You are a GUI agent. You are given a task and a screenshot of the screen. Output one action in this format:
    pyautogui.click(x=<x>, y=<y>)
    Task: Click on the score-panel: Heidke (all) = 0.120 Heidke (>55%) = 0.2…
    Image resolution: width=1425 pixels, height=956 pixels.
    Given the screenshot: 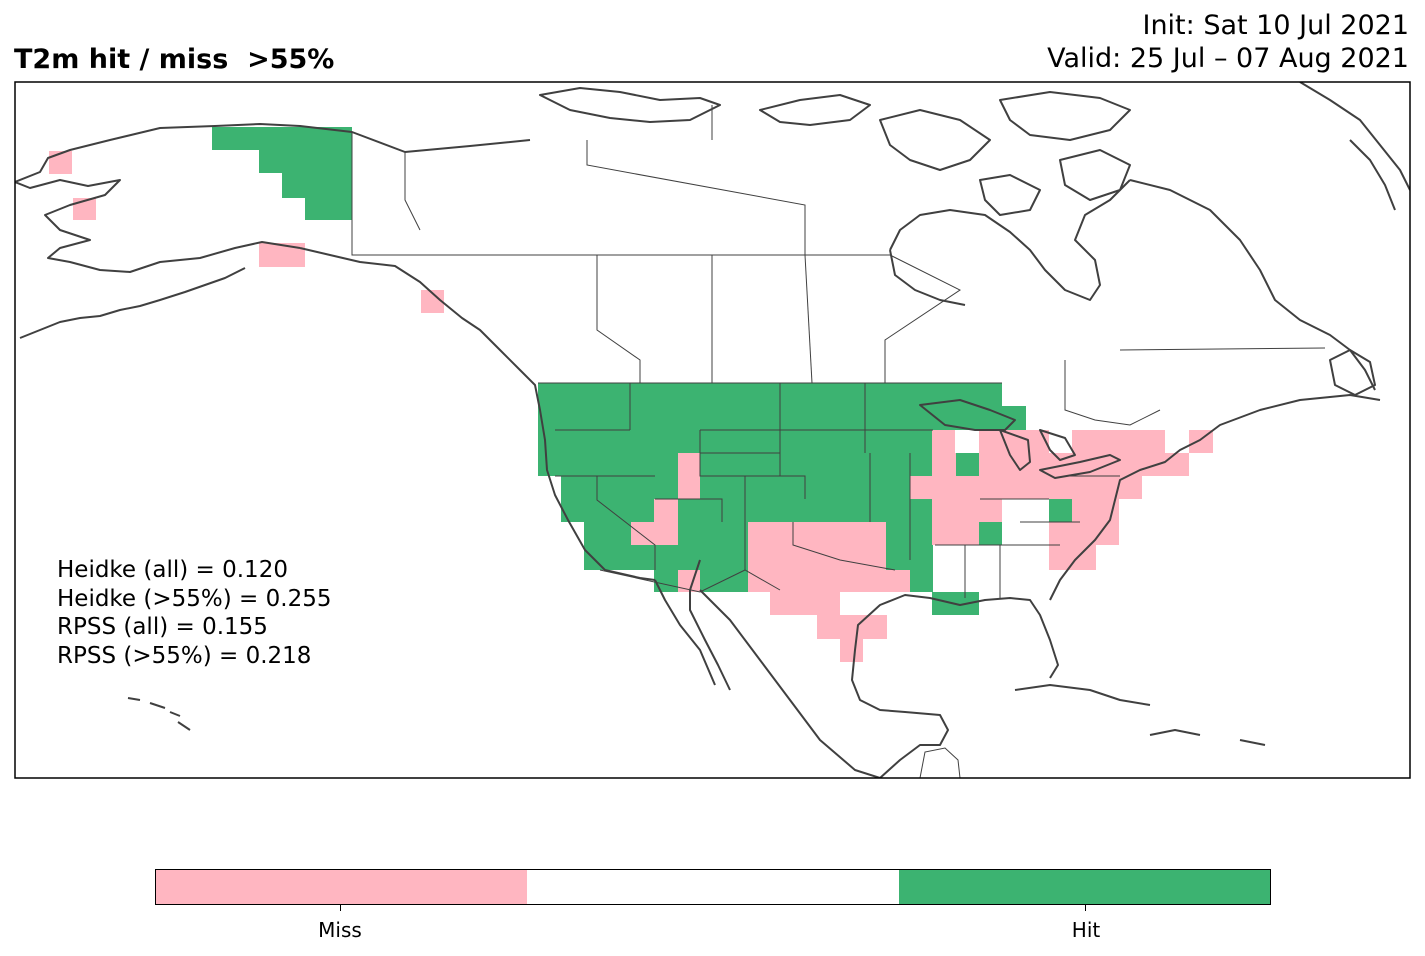 What is the action you would take?
    pyautogui.click(x=194, y=613)
    